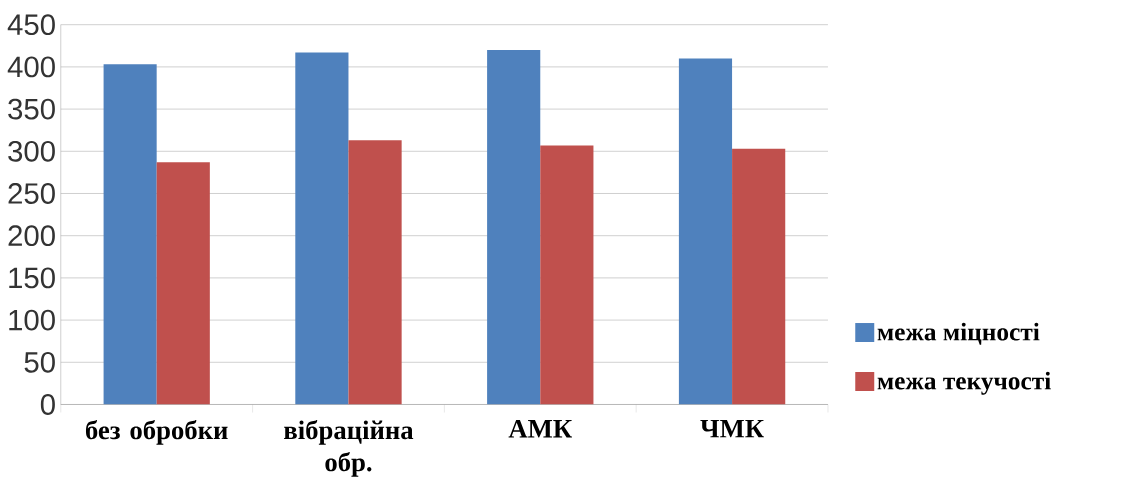 This screenshot has width=1147, height=492. What do you see at coordinates (732, 428) in the screenshot?
I see `x-tick-label: ЧМК` at bounding box center [732, 428].